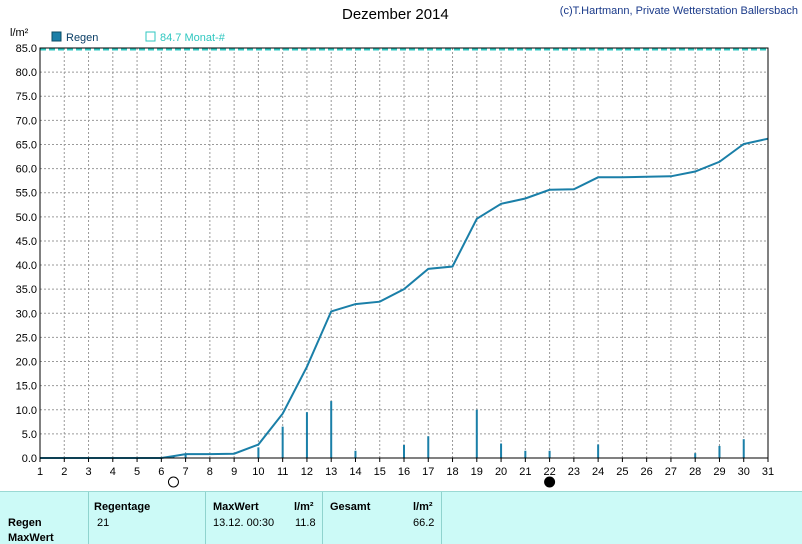 The height and width of the screenshot is (544, 802). I want to click on y-tick-label: 25.0, so click(26, 338).